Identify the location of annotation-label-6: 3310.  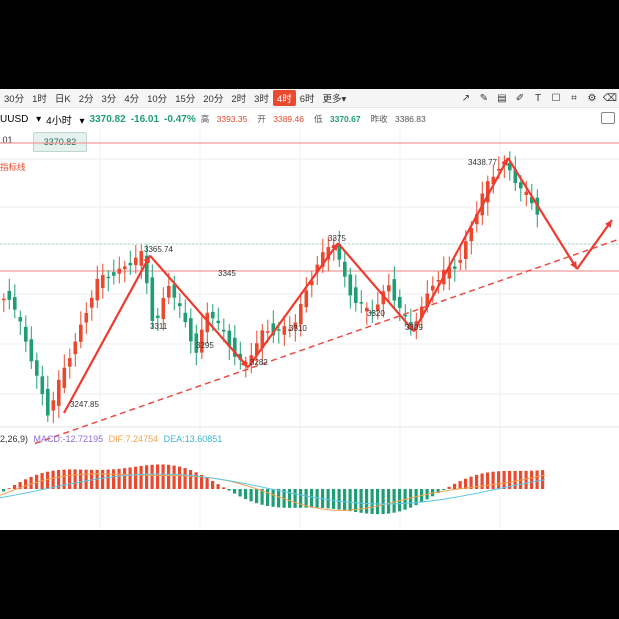
(298, 328).